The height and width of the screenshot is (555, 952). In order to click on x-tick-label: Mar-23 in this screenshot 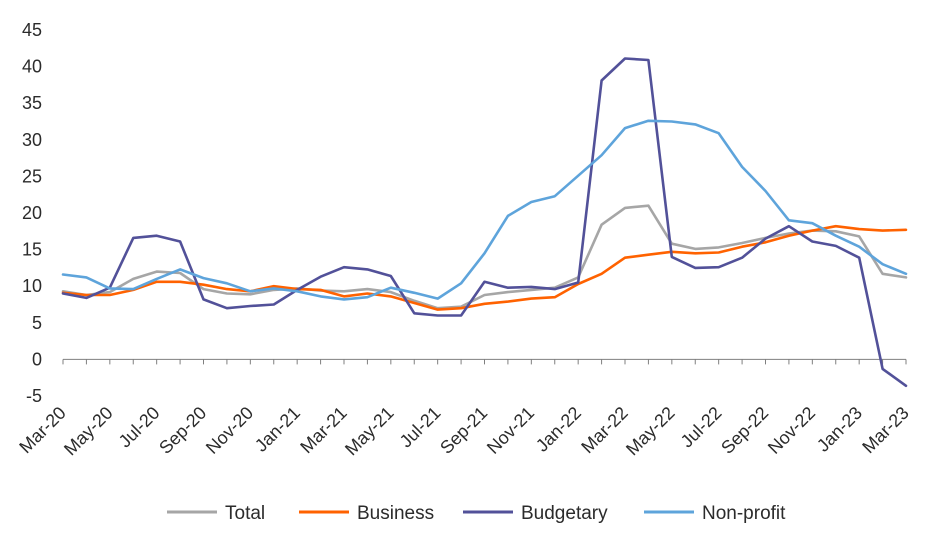, I will do `click(885, 430)`.